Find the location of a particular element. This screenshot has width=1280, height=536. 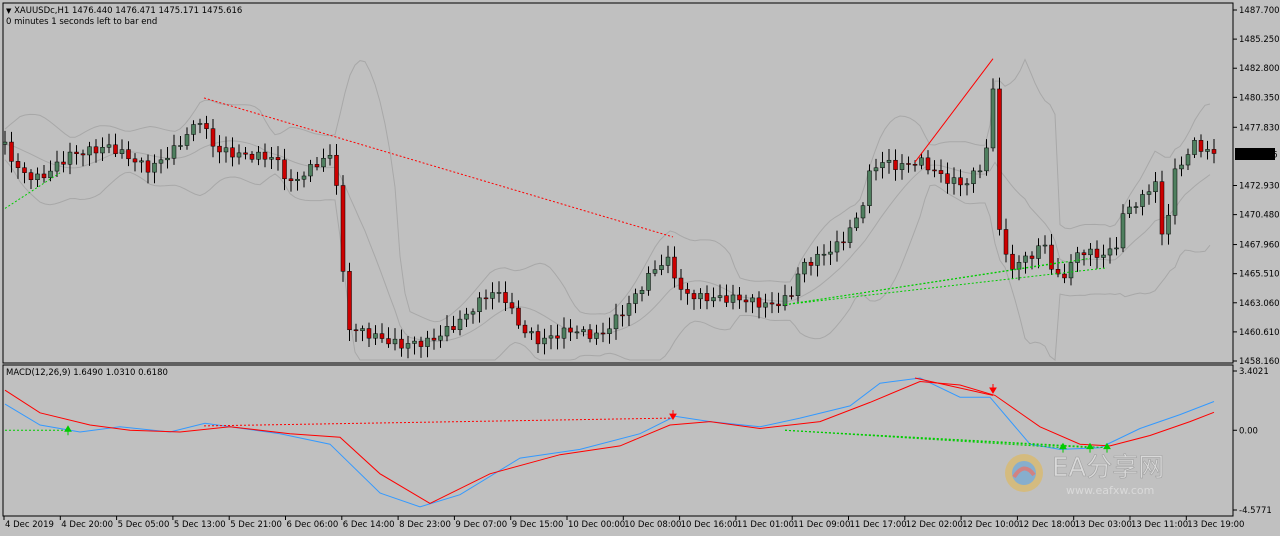

time-tick-label: 13 Dec 03:00 is located at coordinates (1103, 525).